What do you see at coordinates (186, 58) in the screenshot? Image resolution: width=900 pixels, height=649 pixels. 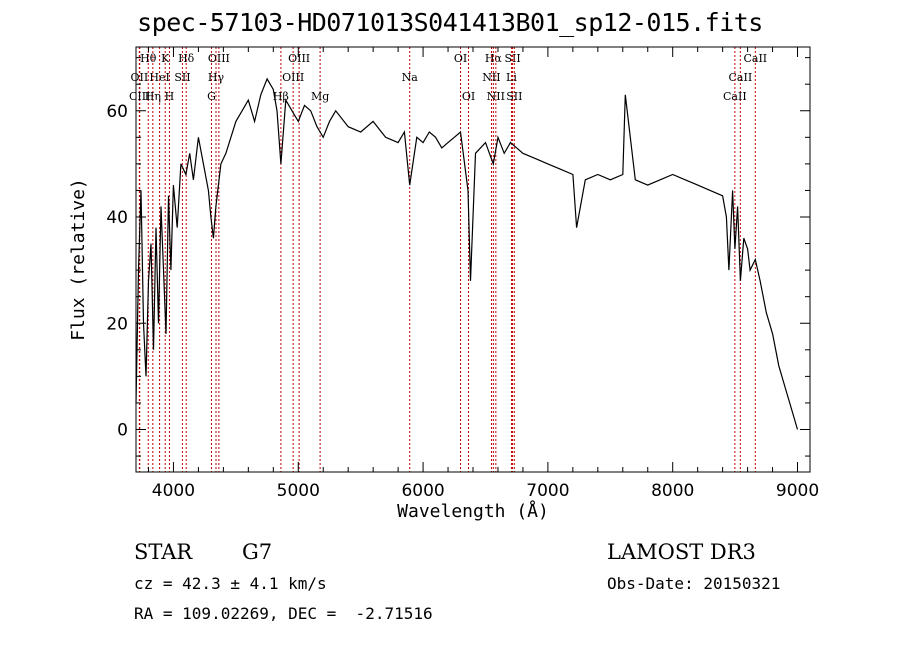 I see `line-marker-label-2: Hδ` at bounding box center [186, 58].